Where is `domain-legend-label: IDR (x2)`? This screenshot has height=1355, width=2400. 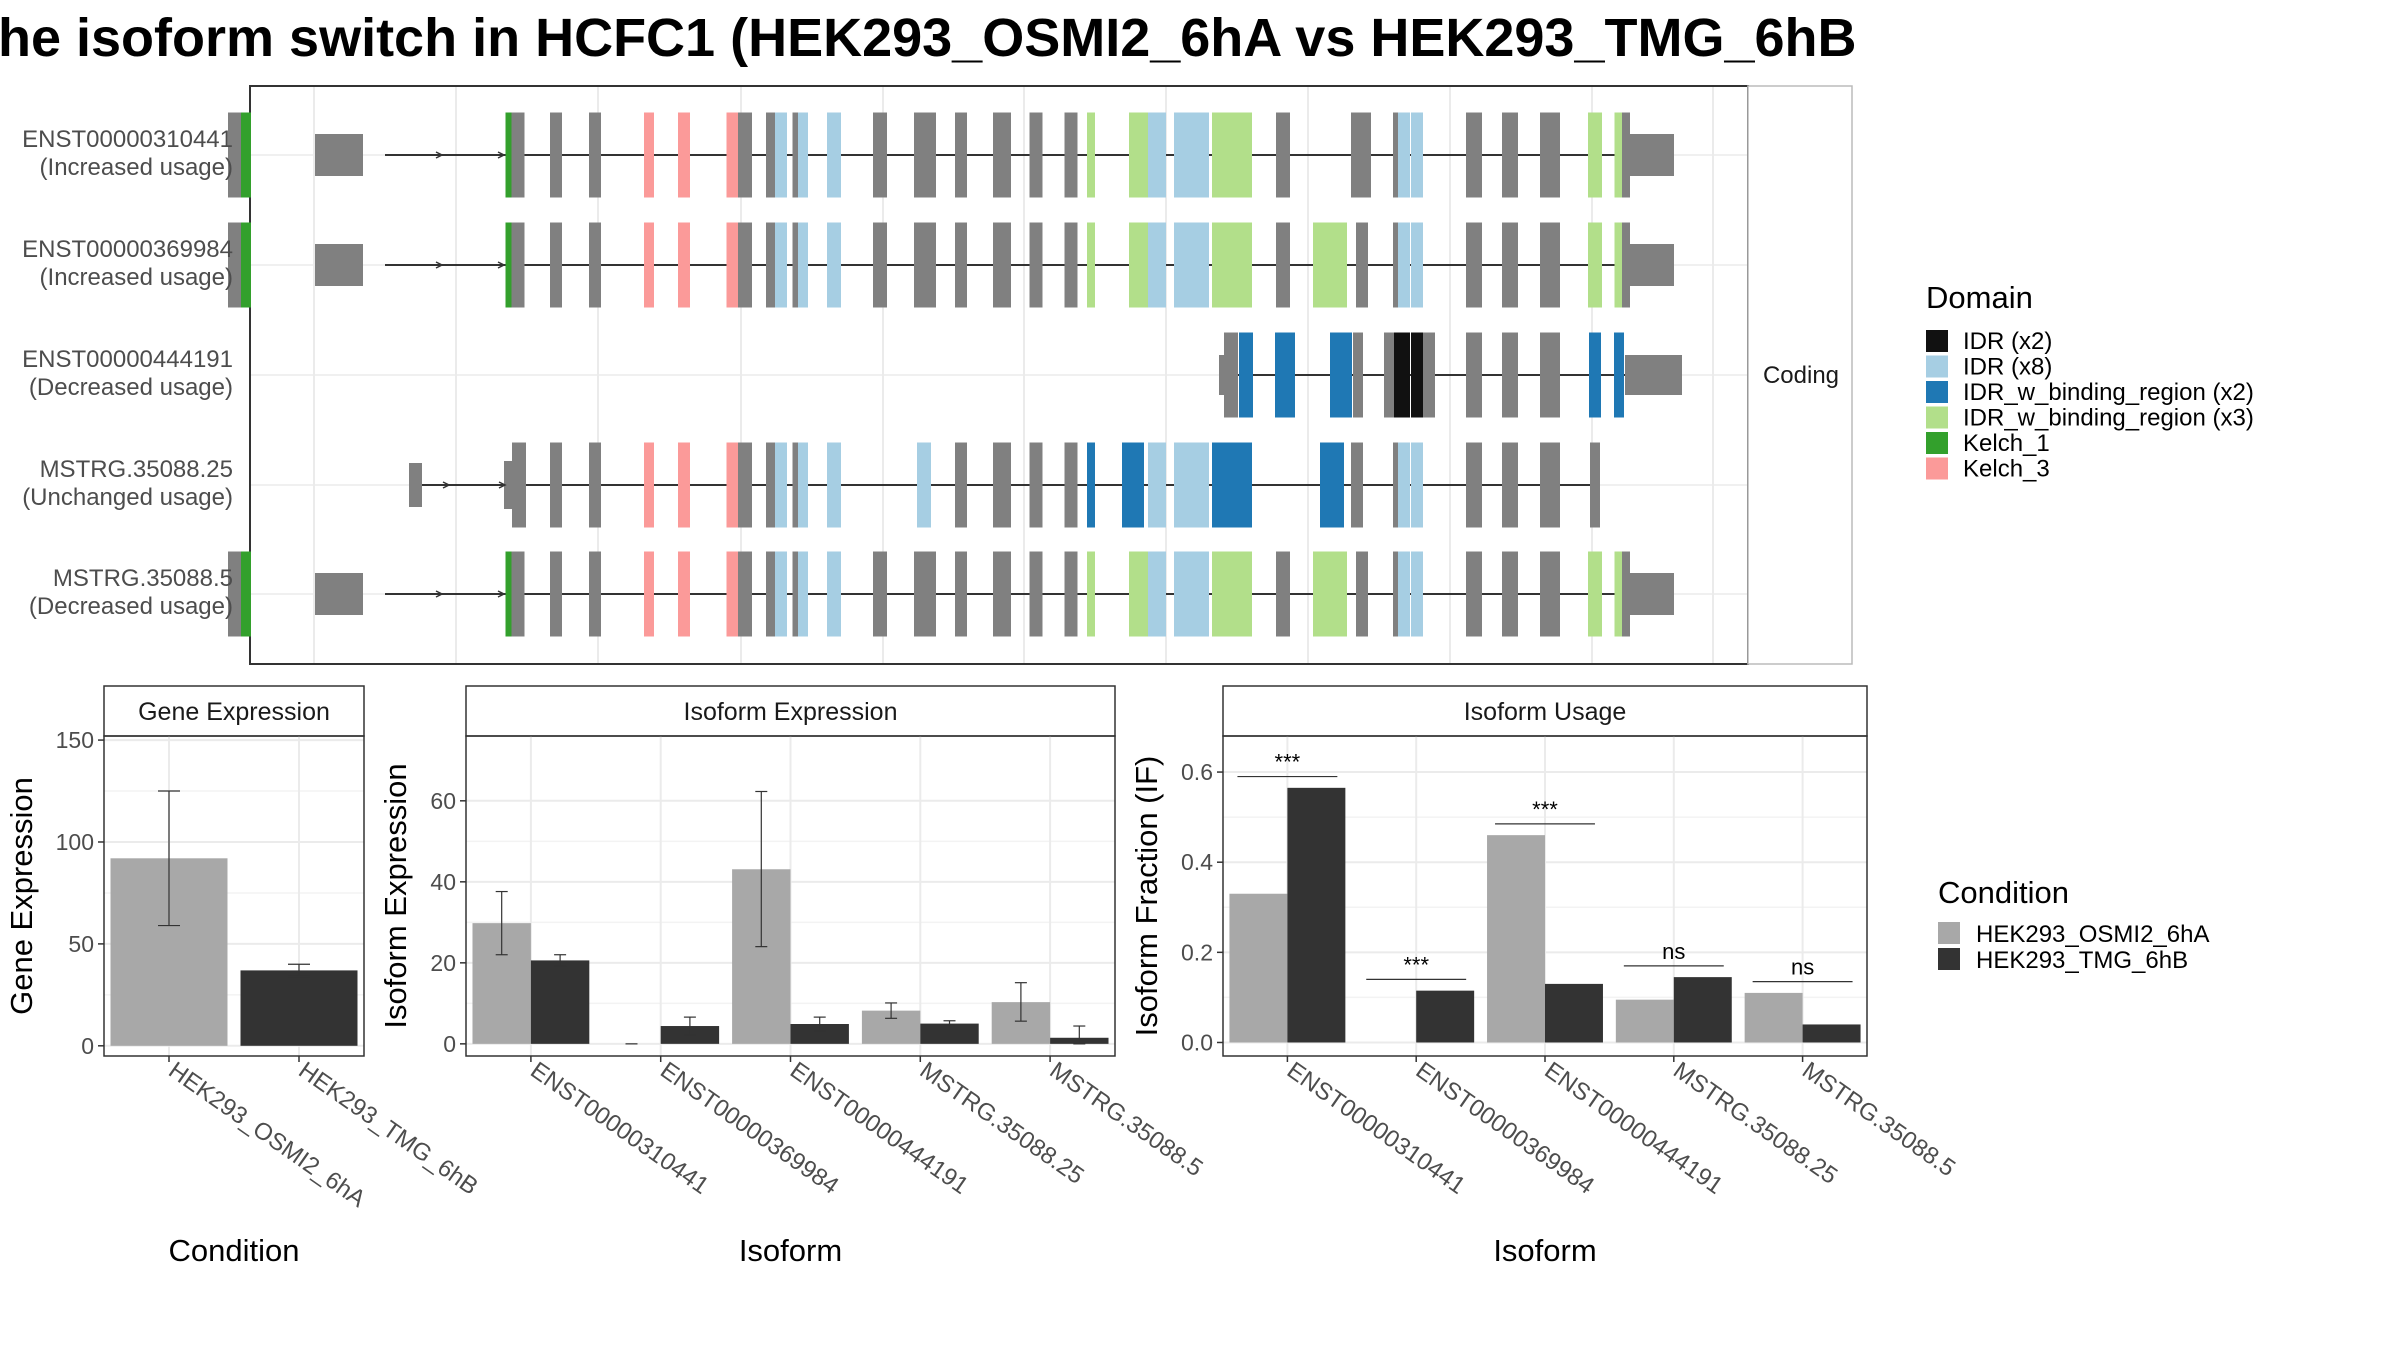 domain-legend-label: IDR (x2) is located at coordinates (2007, 341).